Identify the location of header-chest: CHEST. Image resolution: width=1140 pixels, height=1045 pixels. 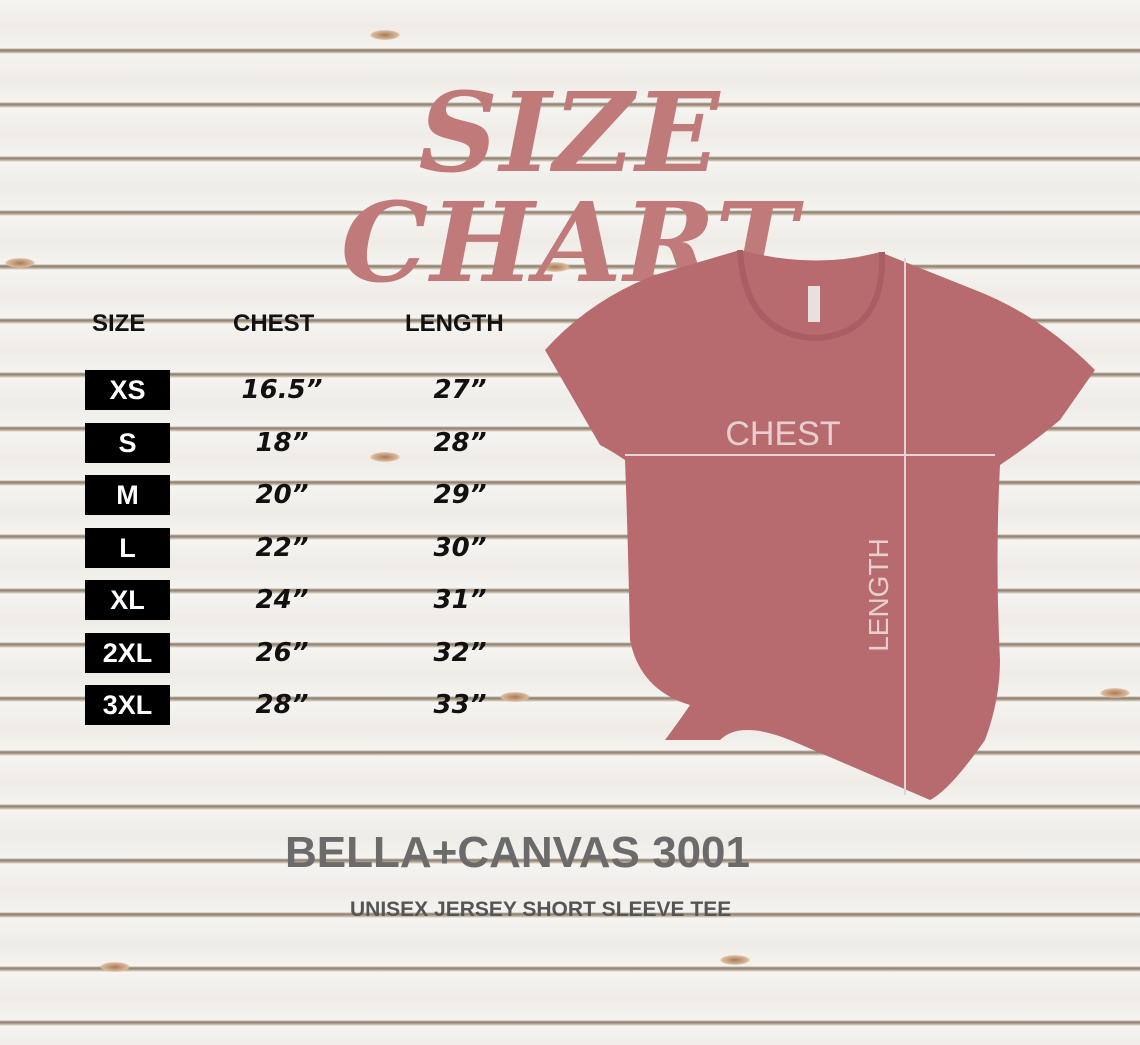
(274, 323).